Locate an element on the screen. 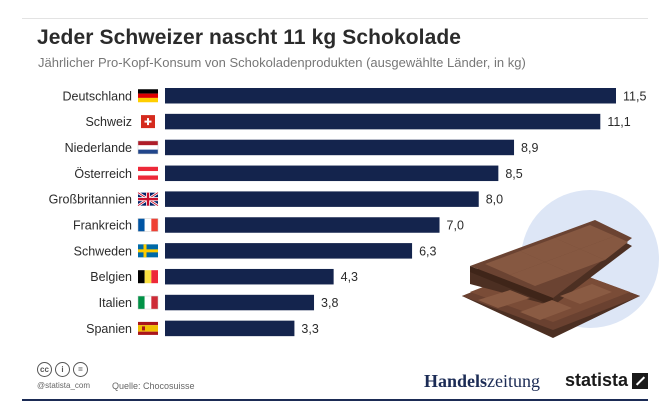 The image size is (665, 409). statista-logo: statista is located at coordinates (607, 380).